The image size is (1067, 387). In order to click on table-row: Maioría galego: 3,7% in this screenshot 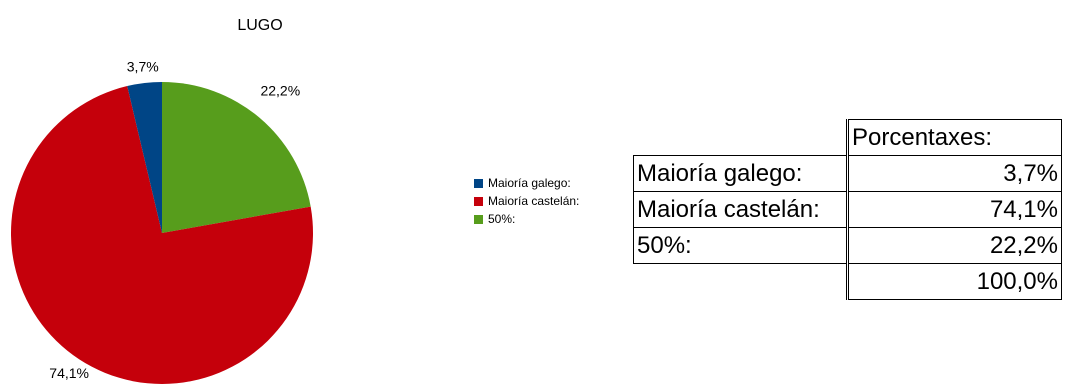, I will do `click(847, 173)`.